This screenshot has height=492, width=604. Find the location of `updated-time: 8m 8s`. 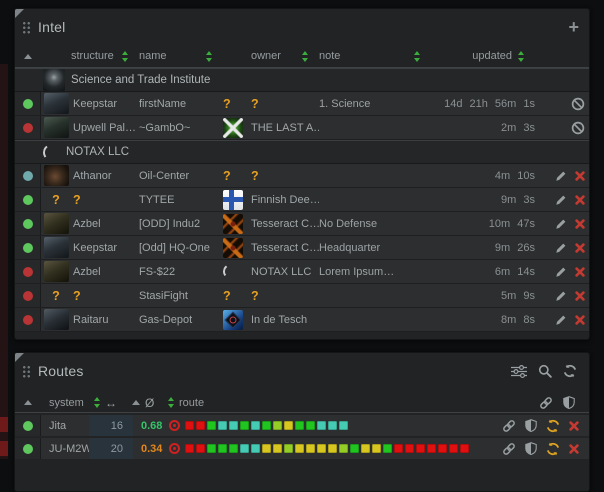

updated-time: 8m 8s is located at coordinates (518, 320).